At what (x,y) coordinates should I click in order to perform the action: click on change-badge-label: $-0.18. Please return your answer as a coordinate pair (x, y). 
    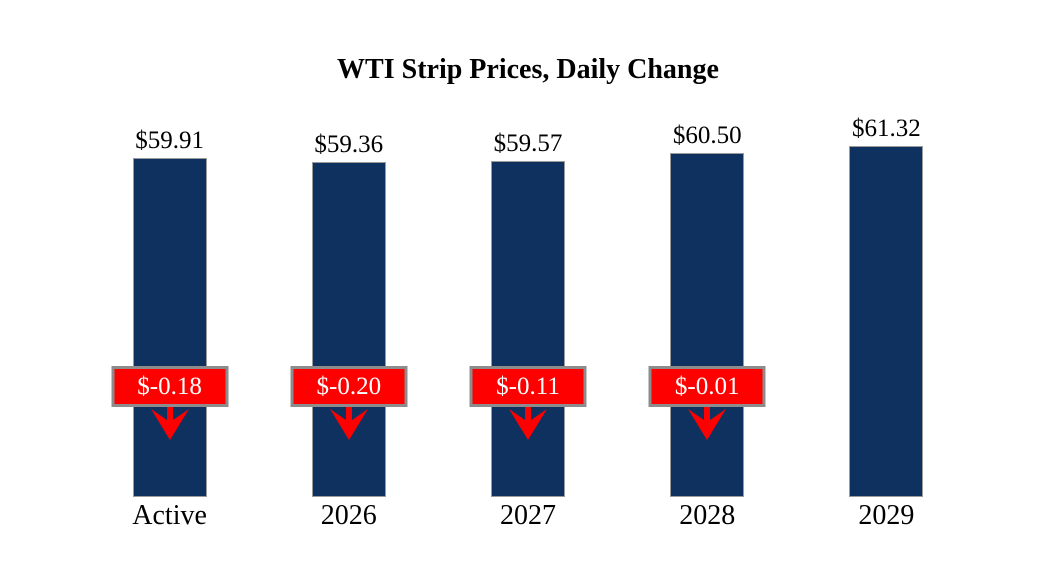
    Looking at the image, I should click on (169, 386).